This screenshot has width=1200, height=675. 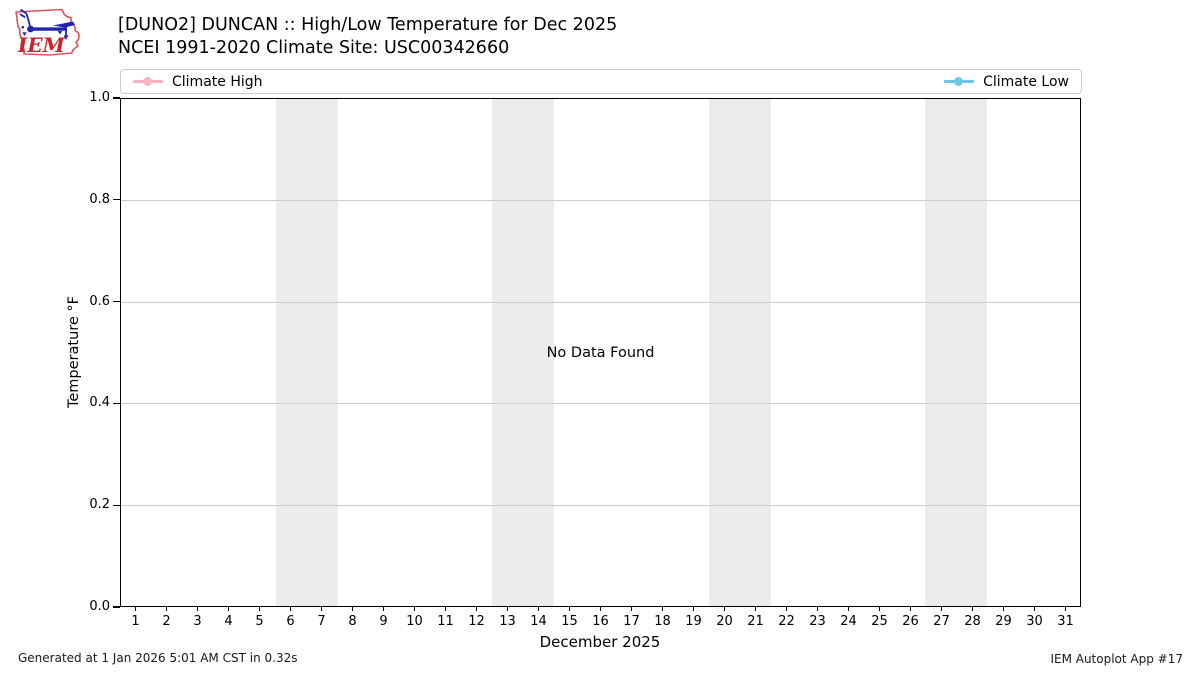 I want to click on x-tick-label: 22, so click(x=786, y=621).